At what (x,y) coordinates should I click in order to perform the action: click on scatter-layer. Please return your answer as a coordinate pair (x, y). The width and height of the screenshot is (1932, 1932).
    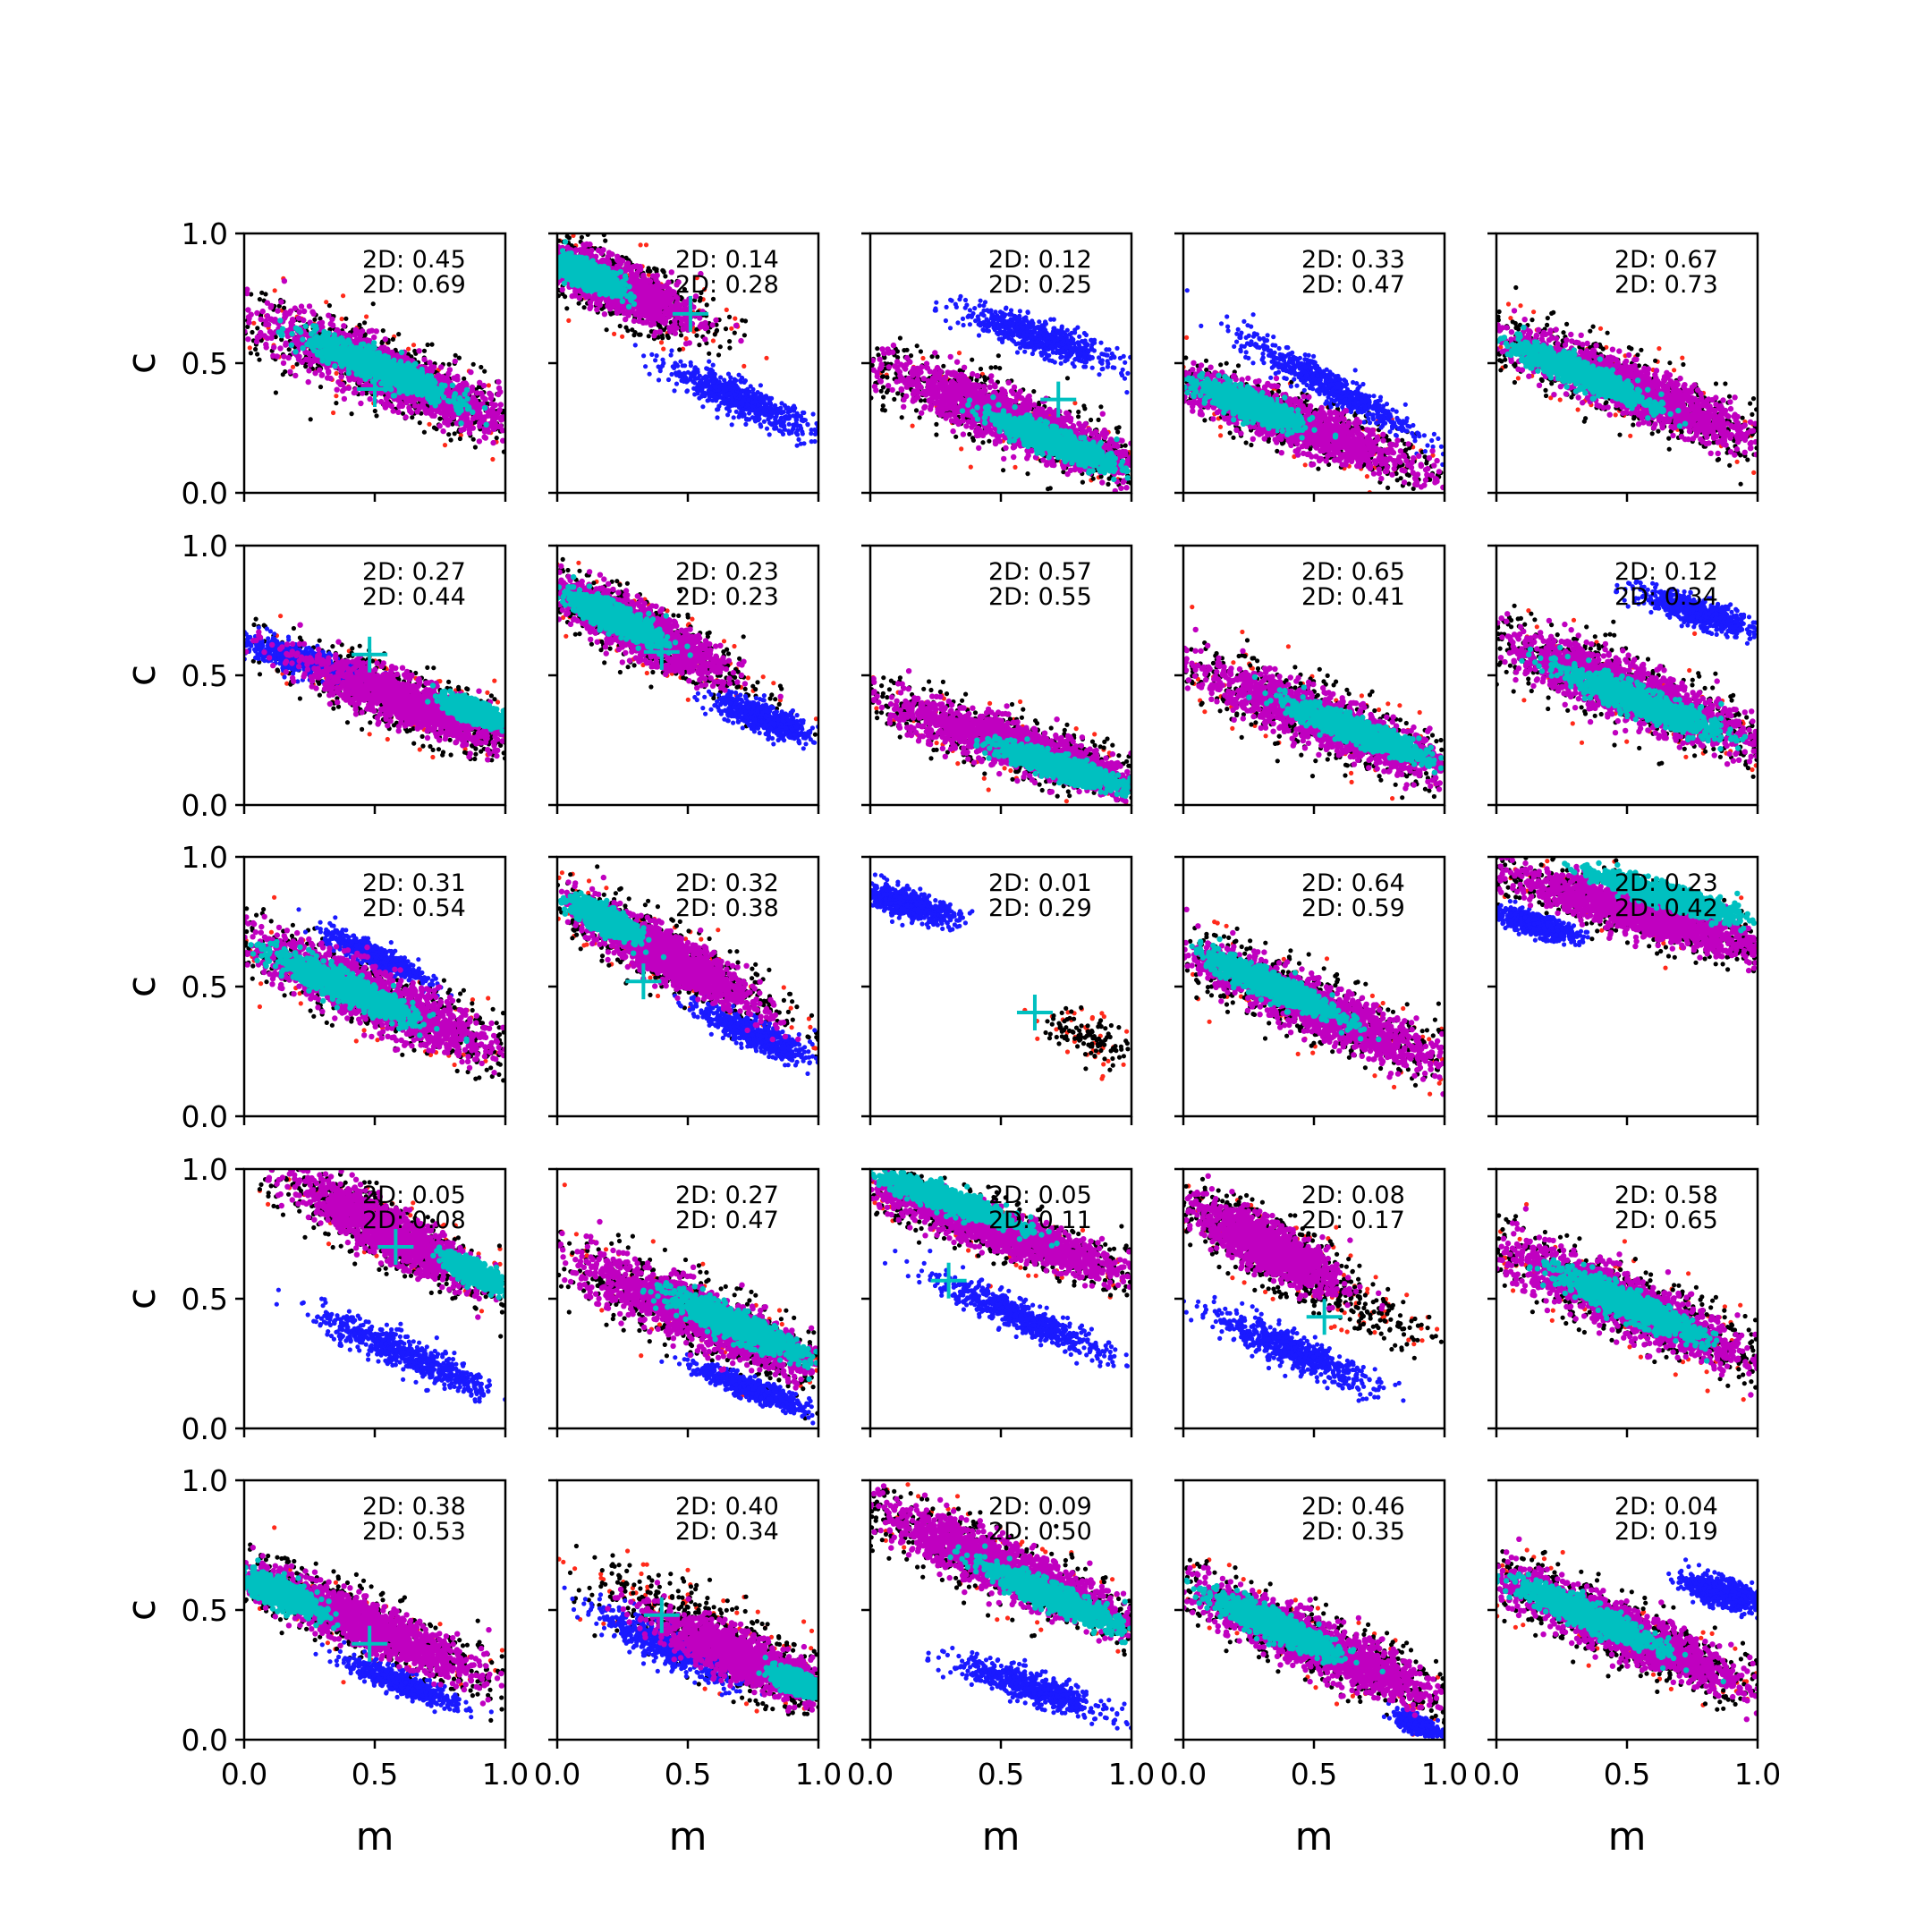
    Looking at the image, I should click on (374, 369).